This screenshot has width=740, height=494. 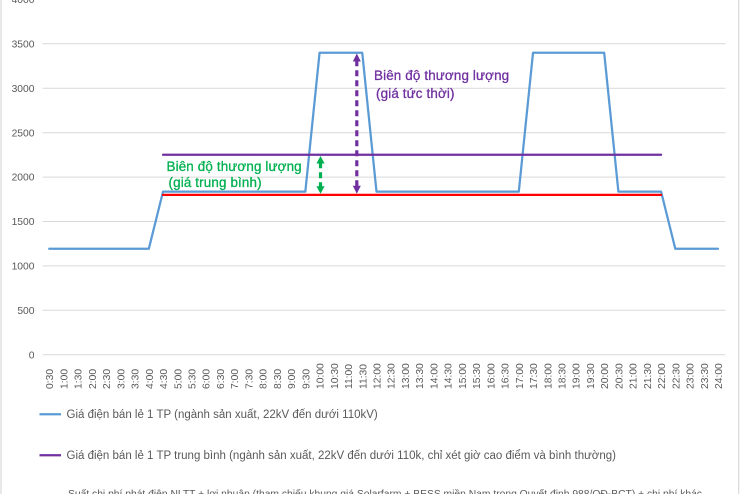 What do you see at coordinates (50, 379) in the screenshot?
I see `svg-text: 0:30` at bounding box center [50, 379].